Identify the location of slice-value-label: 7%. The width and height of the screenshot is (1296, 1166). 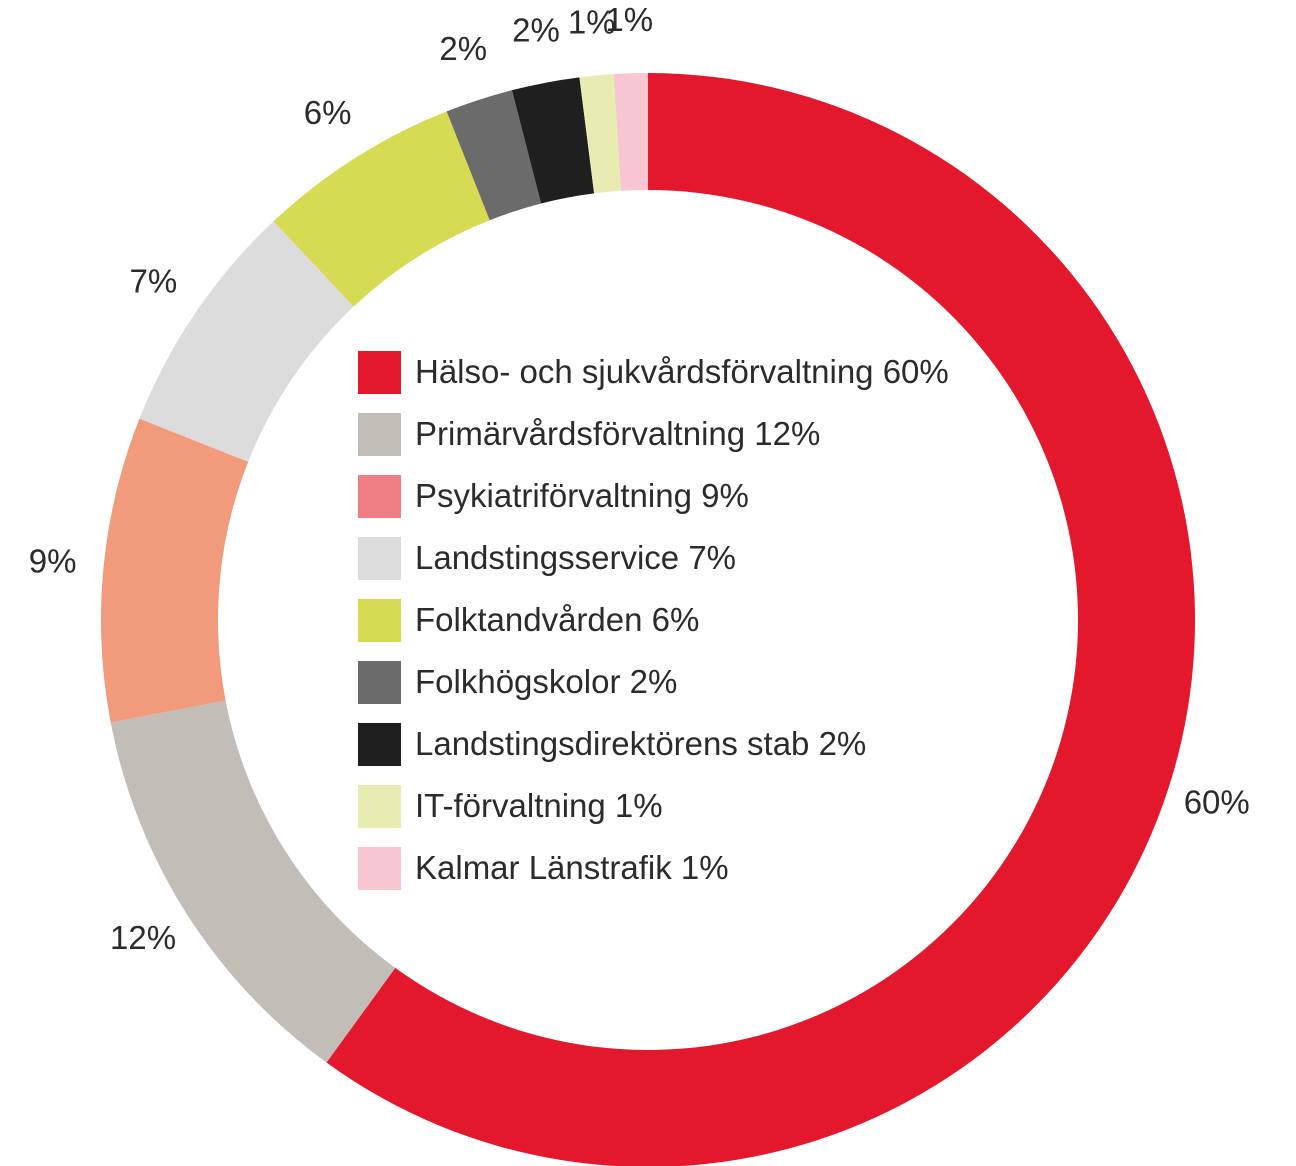
(154, 281).